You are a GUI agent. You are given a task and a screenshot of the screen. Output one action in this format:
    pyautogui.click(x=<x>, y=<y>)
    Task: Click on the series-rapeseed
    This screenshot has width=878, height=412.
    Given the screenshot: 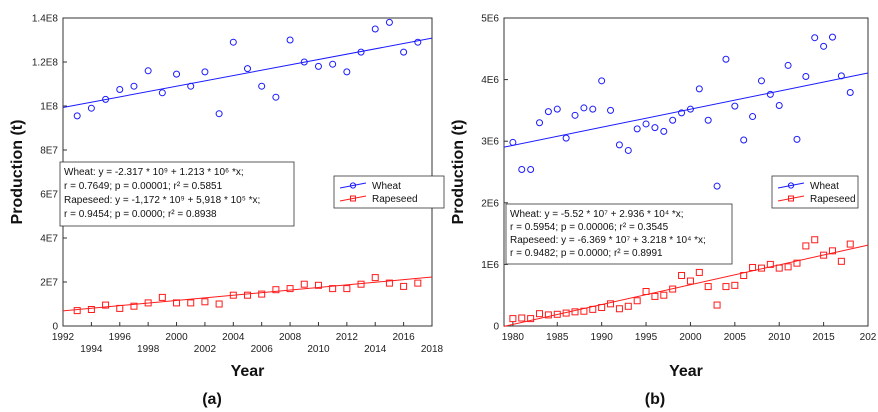 What is the action you would take?
    pyautogui.click(x=247, y=294)
    